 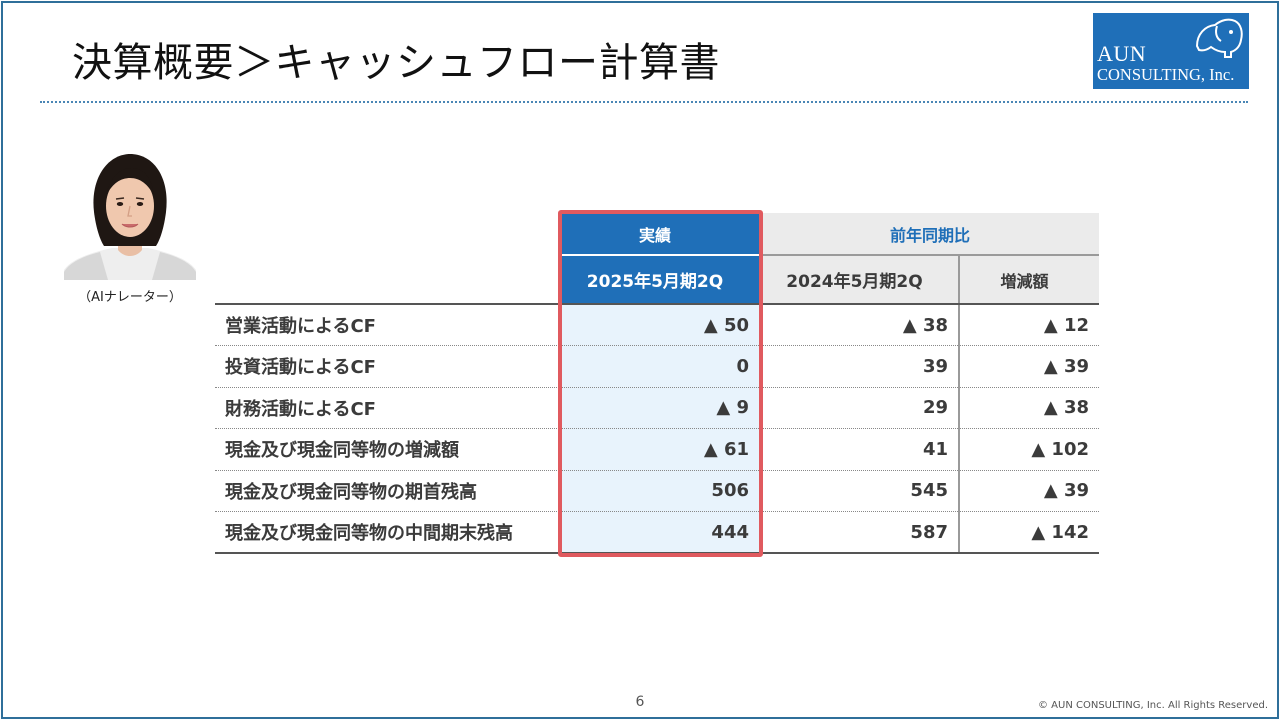 I want to click on cell-prev: 29, so click(x=860, y=408).